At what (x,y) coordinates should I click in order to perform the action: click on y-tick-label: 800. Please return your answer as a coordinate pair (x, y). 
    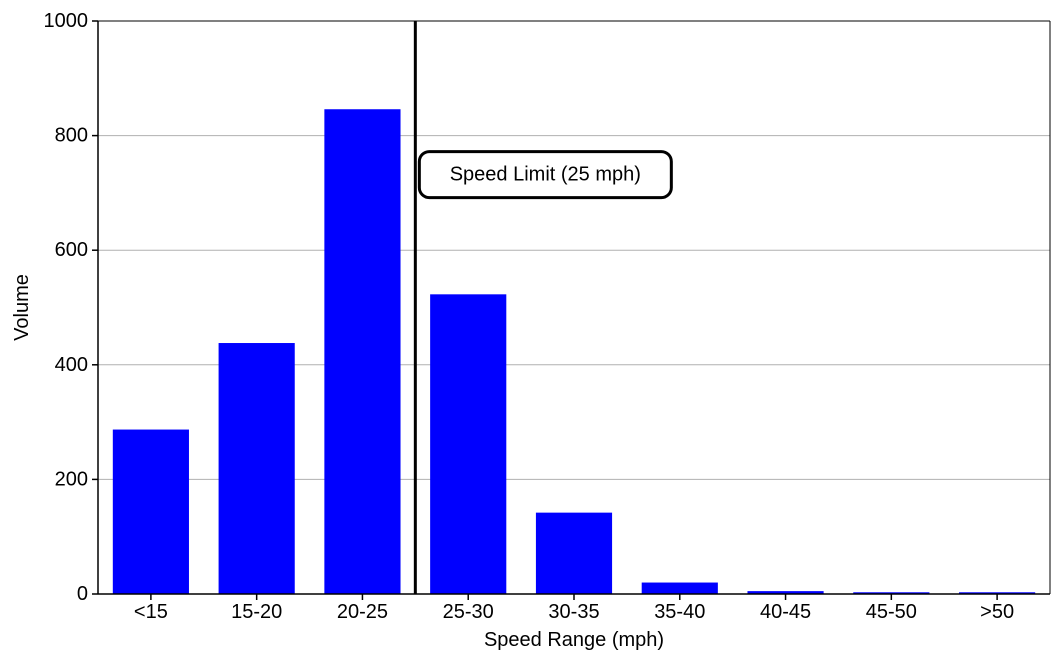
    Looking at the image, I should click on (71, 136).